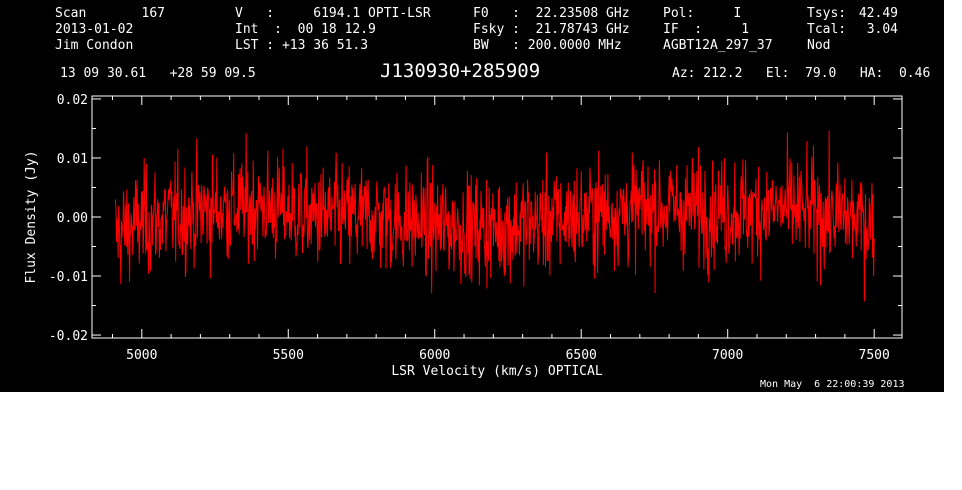 Image resolution: width=962 pixels, height=490 pixels. I want to click on if-line: IF : 1, so click(706, 29).